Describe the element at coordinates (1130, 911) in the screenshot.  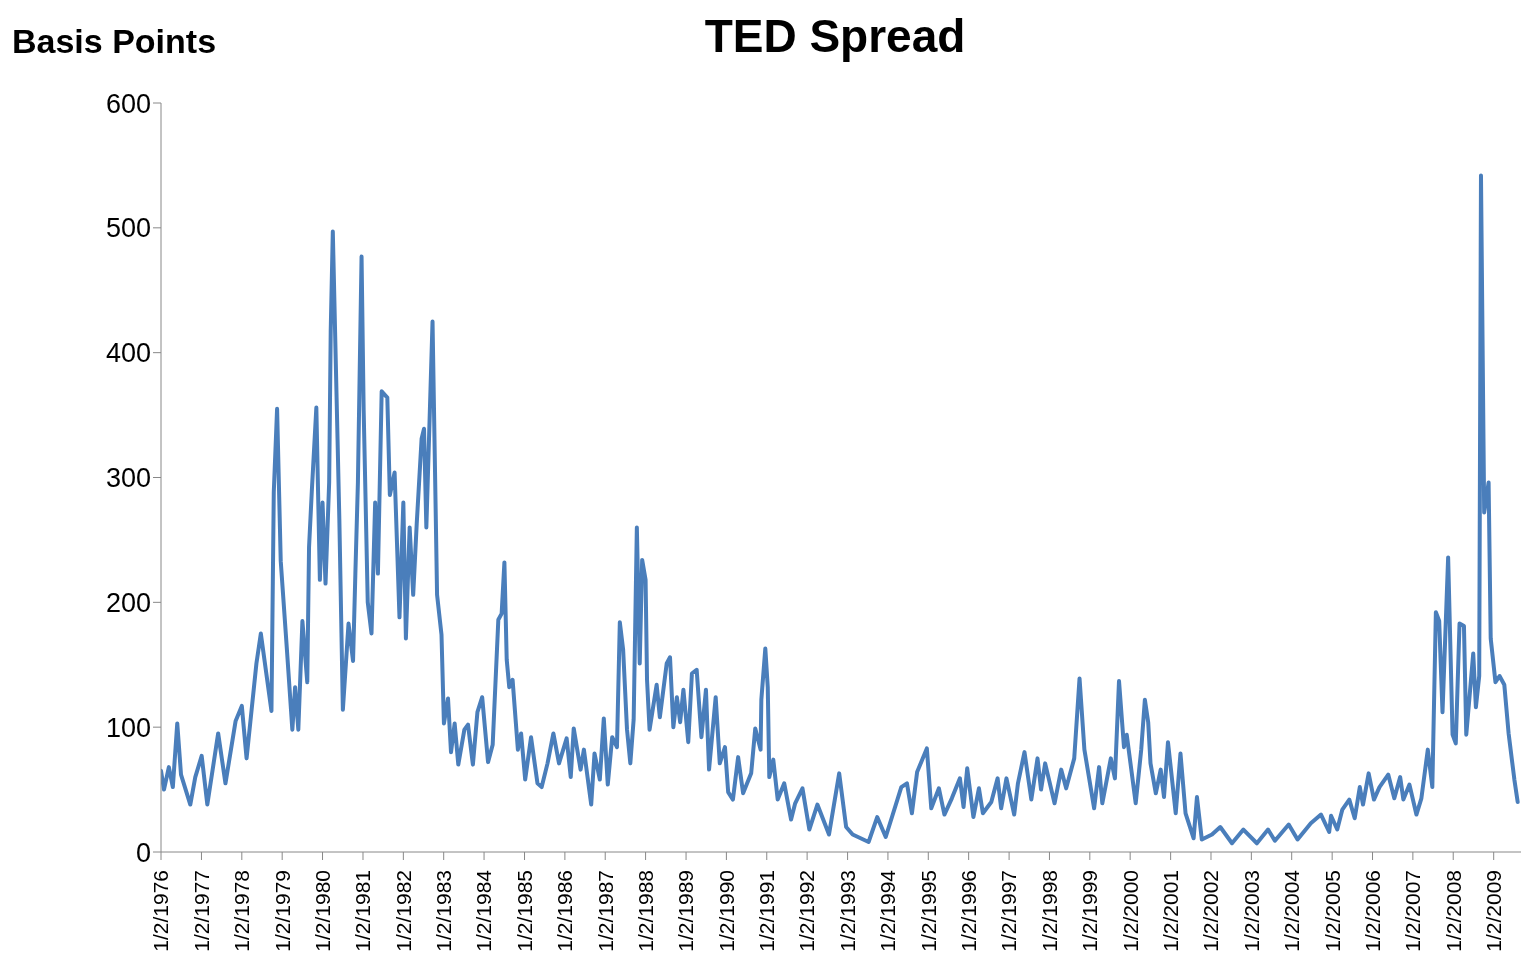
I see `x-tick-label: 1/2/2000` at that location.